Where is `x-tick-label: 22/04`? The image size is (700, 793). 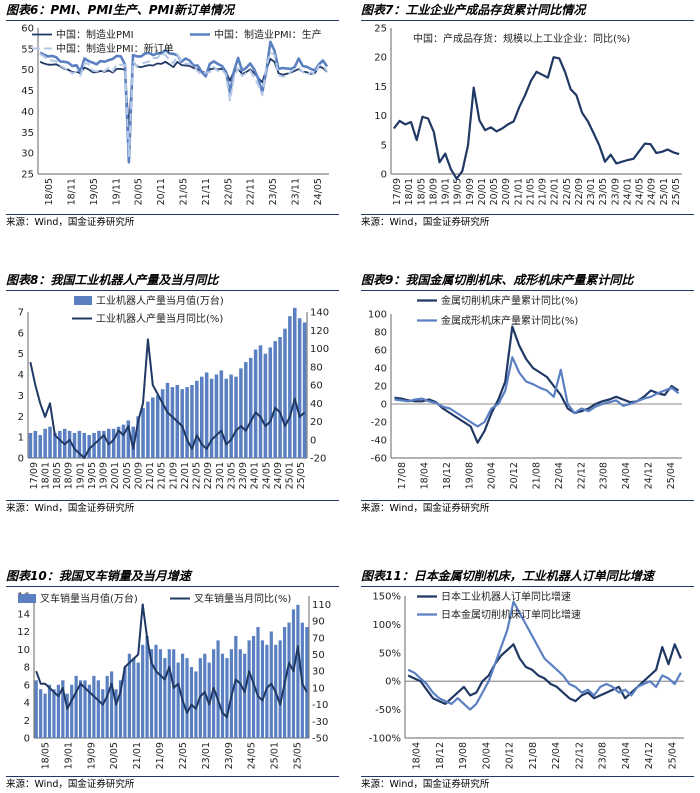 x-tick-label: 22/04 is located at coordinates (556, 755).